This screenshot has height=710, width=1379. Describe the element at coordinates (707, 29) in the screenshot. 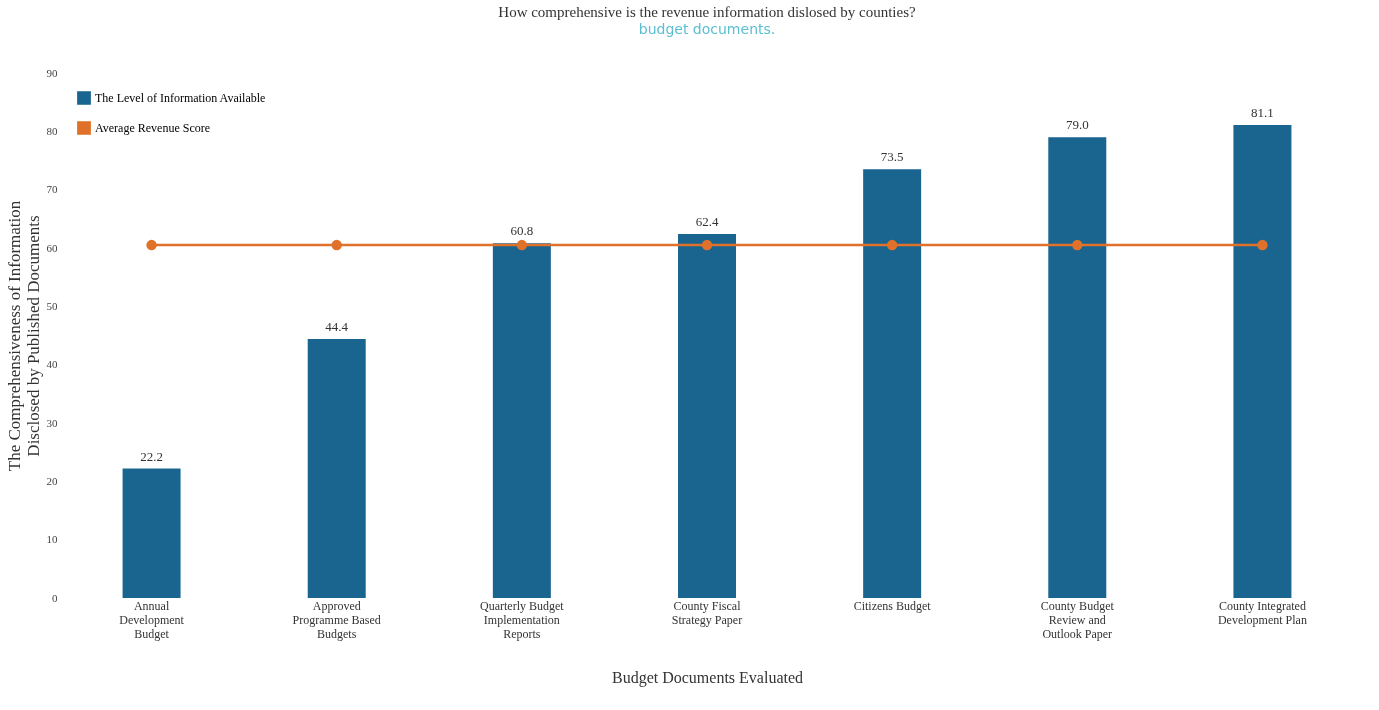

I see `text: budget documents.` at that location.